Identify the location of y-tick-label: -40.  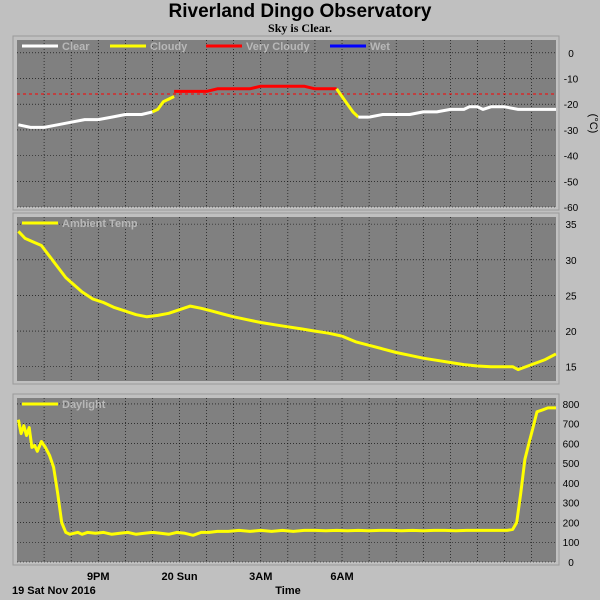
(571, 157).